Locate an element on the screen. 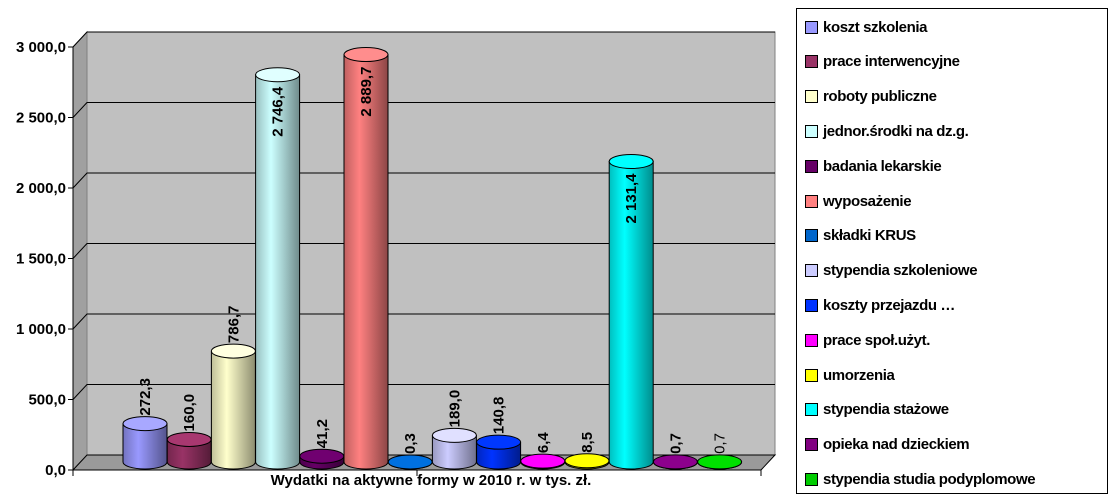  y-tick-label: 2 000,0 is located at coordinates (41, 188).